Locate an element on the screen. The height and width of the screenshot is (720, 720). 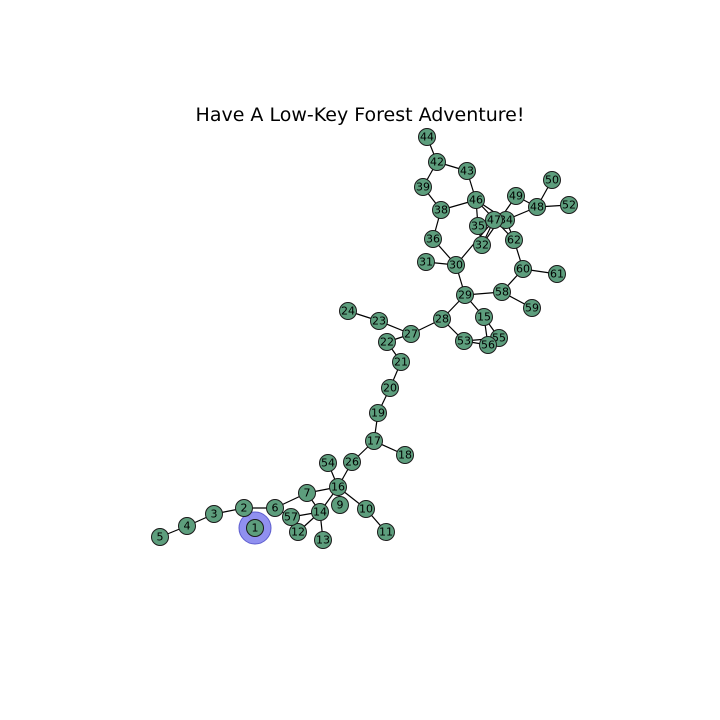
node-label: 2 is located at coordinates (244, 508).